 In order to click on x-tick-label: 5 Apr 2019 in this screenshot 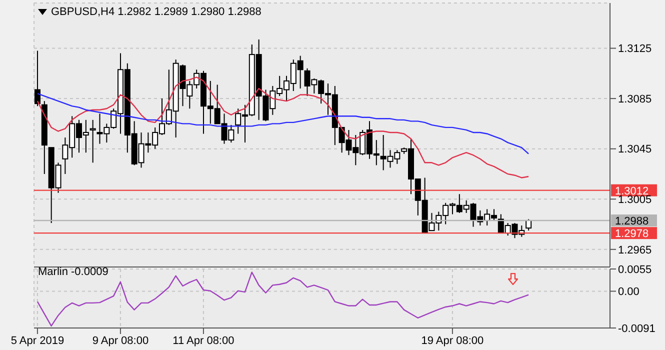, I will do `click(37, 340)`.